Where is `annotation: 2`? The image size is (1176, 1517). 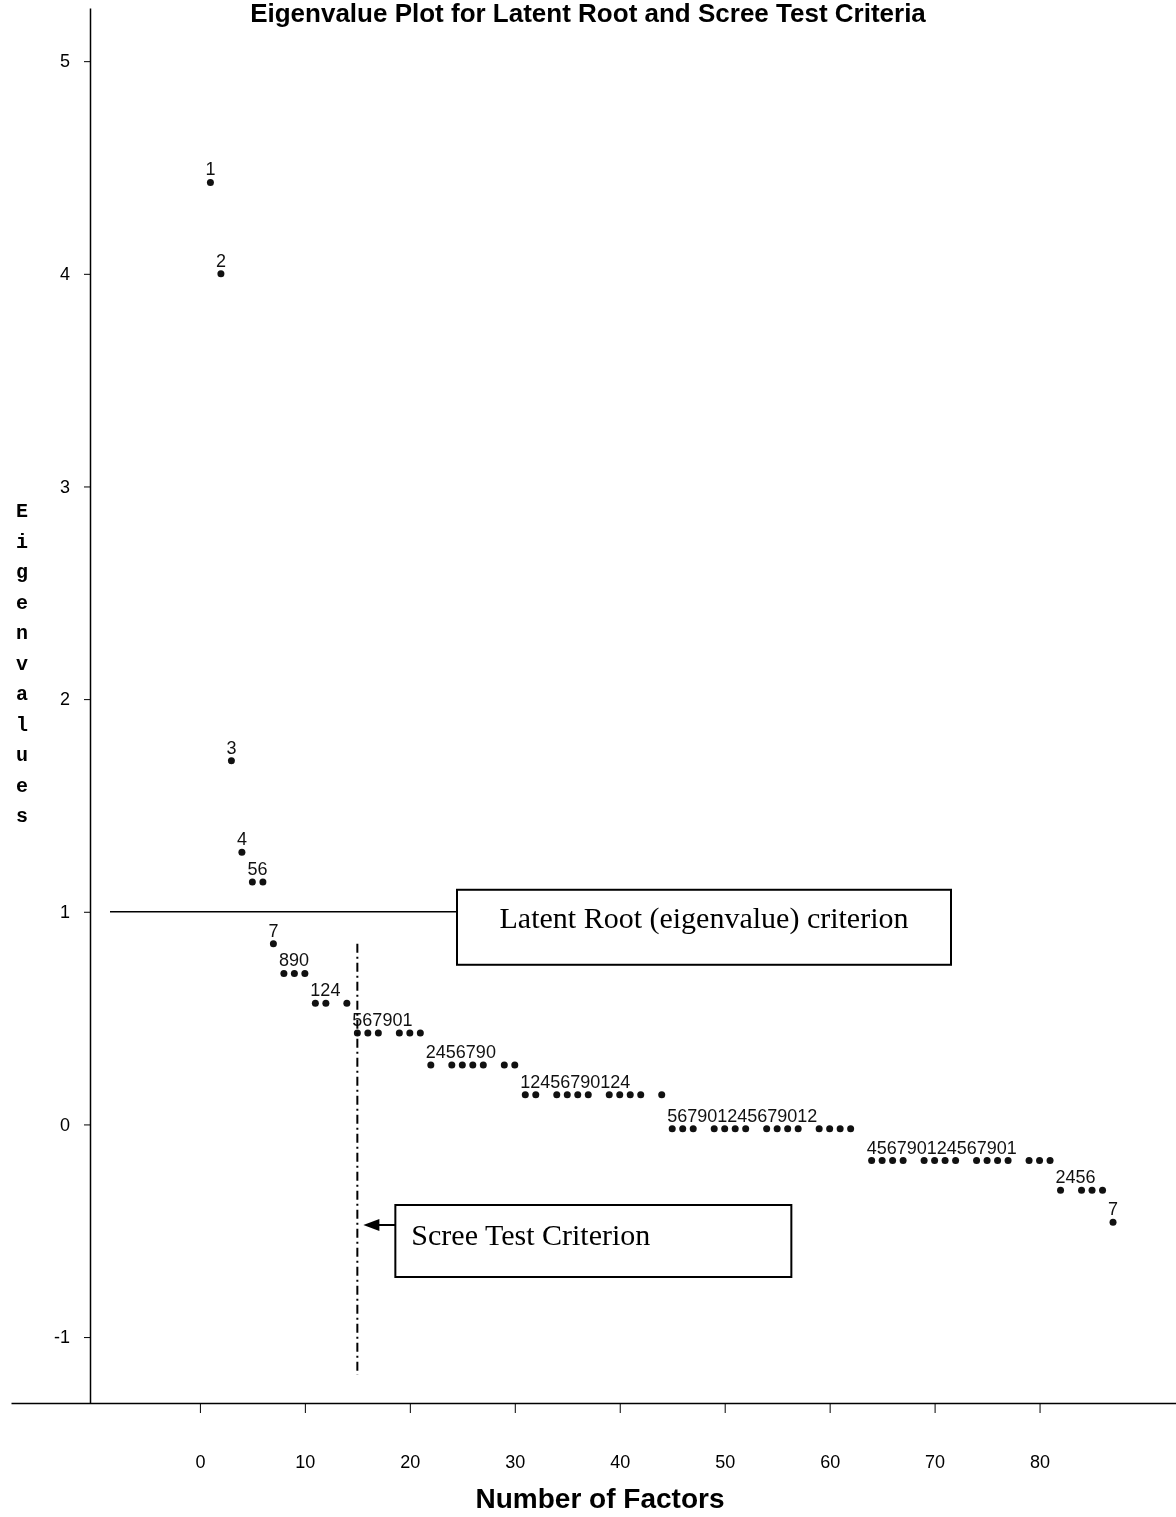
annotation: 2 is located at coordinates (220, 260).